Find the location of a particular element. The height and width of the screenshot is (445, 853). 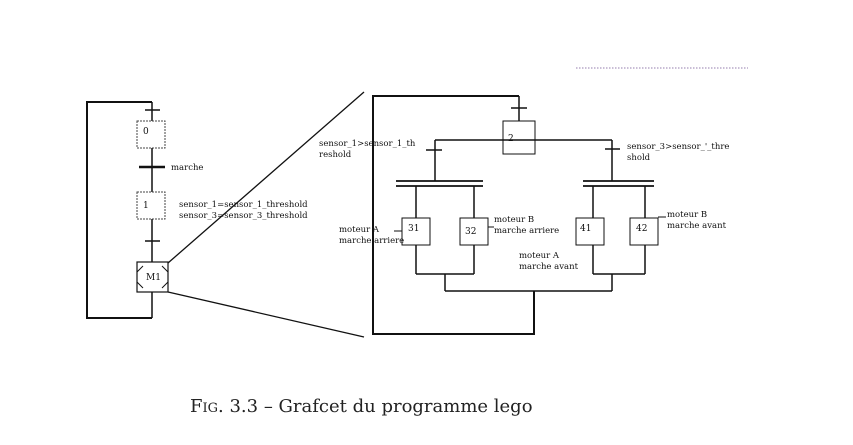

figure-number: Fig. 3.3 is located at coordinates (224, 406).